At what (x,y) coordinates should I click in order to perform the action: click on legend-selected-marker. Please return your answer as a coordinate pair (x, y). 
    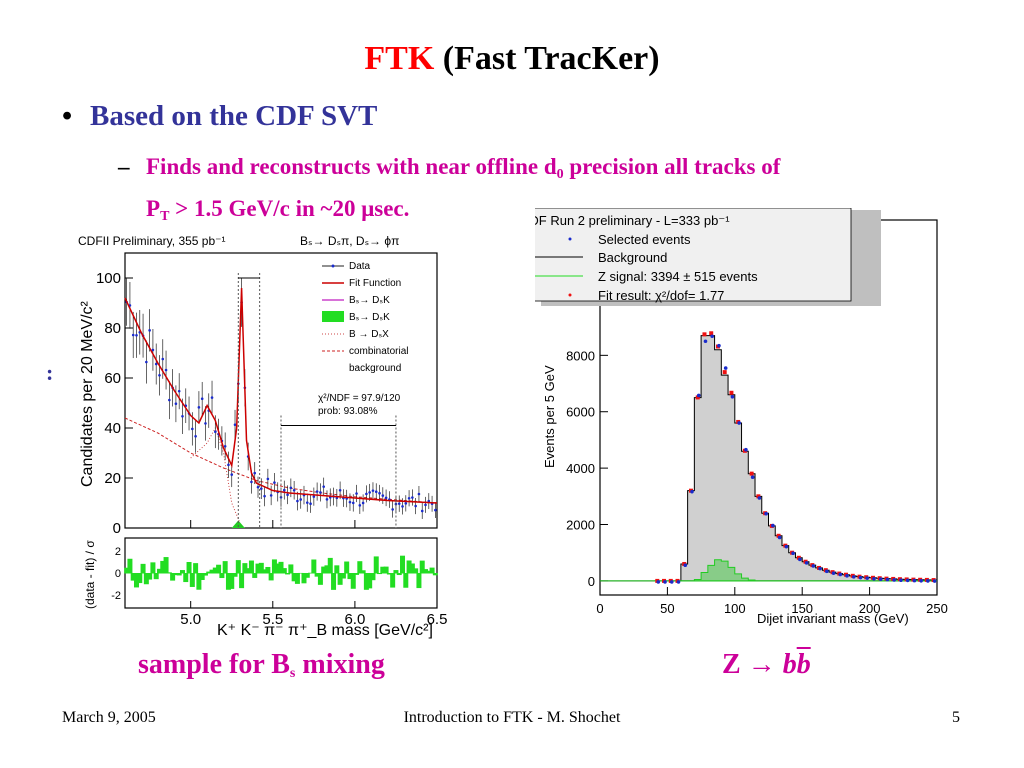
    Looking at the image, I should click on (570, 239).